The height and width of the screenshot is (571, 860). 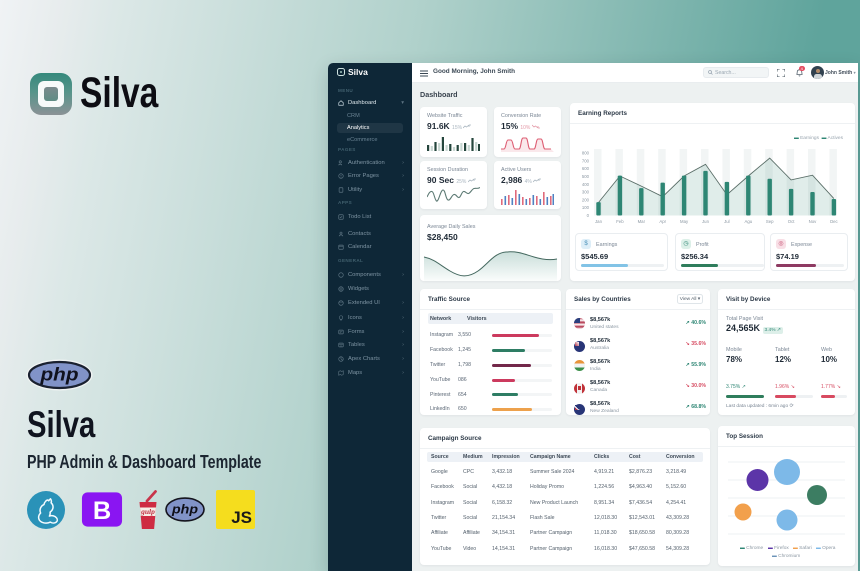 What do you see at coordinates (826, 548) in the screenshot?
I see `svg-text: ▬ Opera` at bounding box center [826, 548].